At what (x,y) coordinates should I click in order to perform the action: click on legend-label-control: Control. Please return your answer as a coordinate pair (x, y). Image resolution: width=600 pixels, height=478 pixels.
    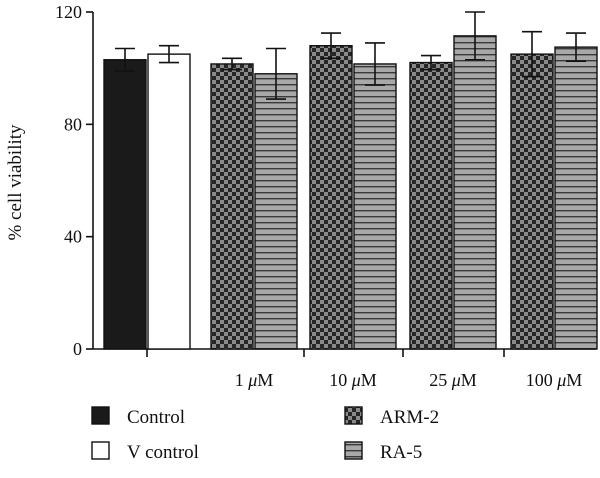
    Looking at the image, I should click on (156, 417).